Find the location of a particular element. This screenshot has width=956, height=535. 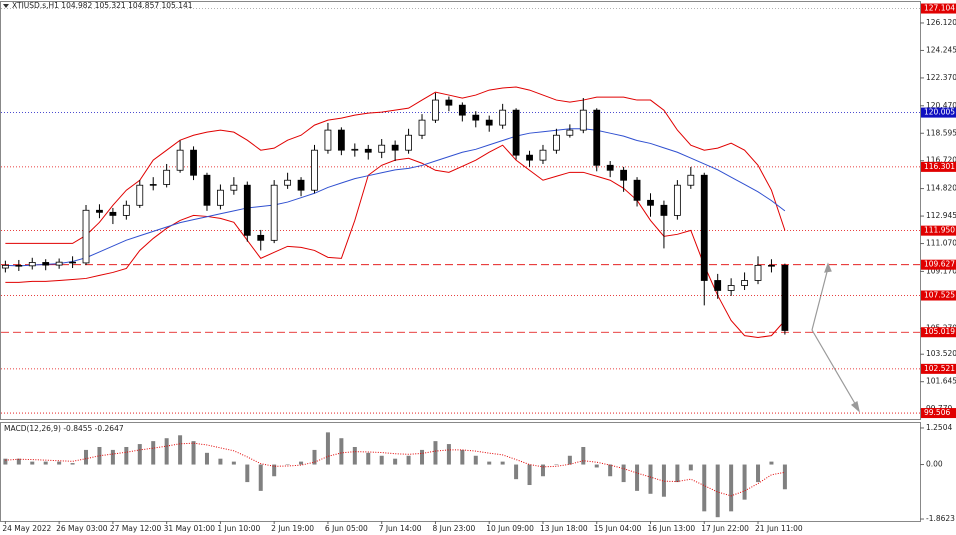

level-label: 99.506 is located at coordinates (937, 412).